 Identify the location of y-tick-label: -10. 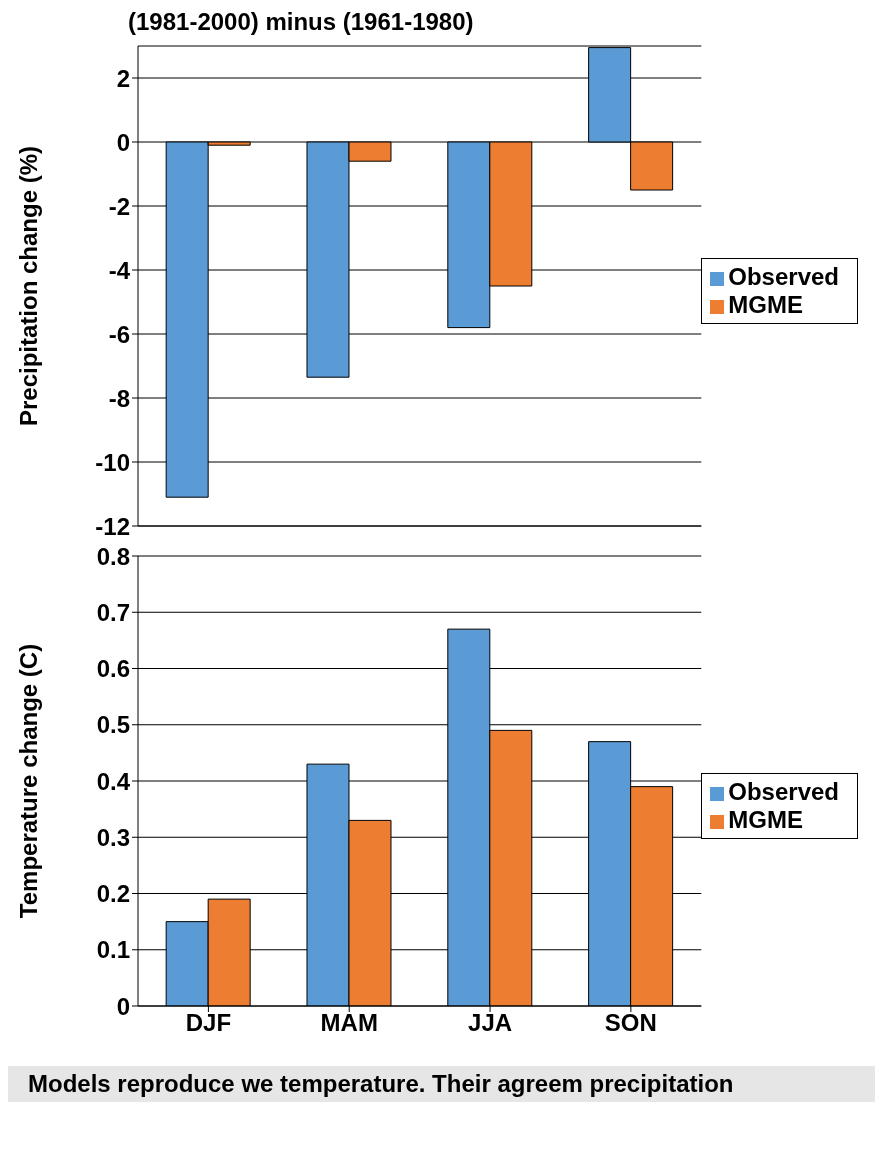
(112, 462).